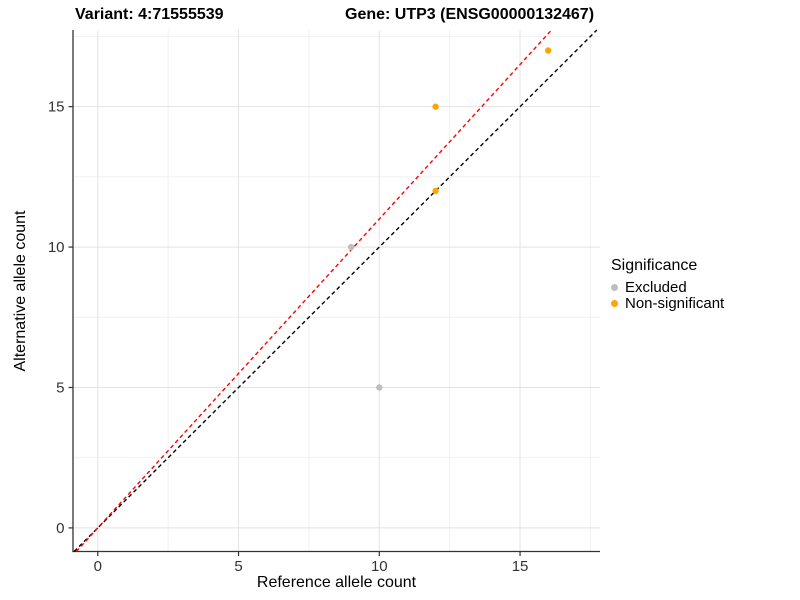 The image size is (800, 600). I want to click on x-tick-label: 15, so click(520, 566).